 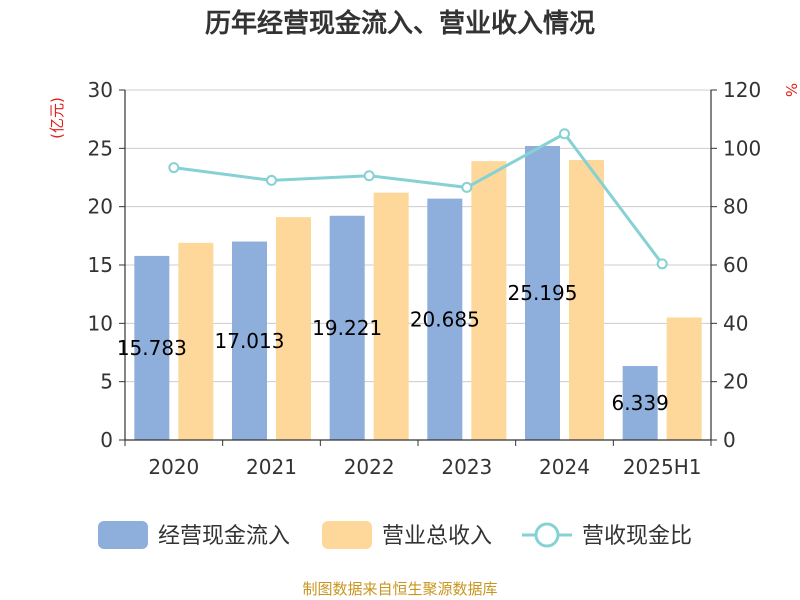 I want to click on bar-data-label: 25.195, so click(x=543, y=293).